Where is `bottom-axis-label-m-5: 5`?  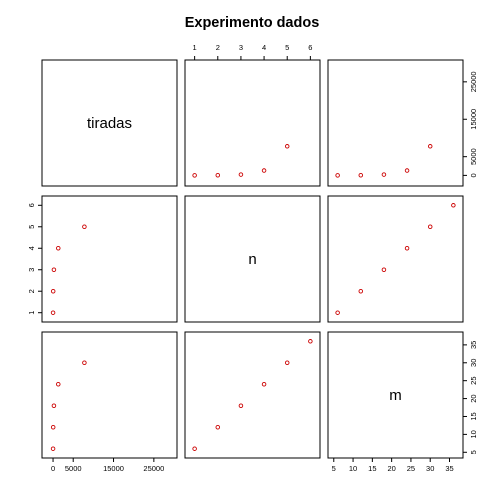
bottom-axis-label-m-5: 5 is located at coordinates (334, 468).